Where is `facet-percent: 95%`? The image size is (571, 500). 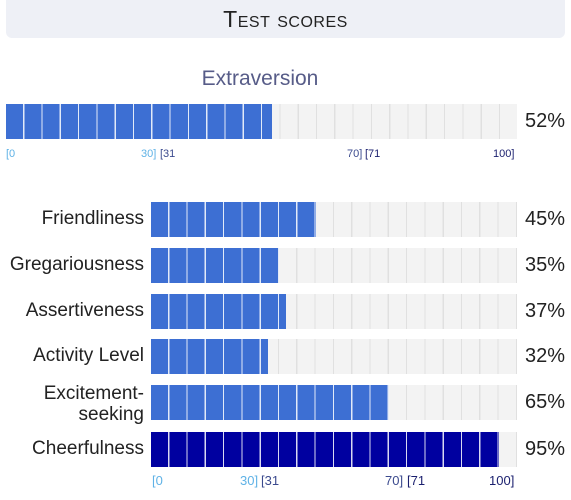 facet-percent: 95% is located at coordinates (545, 449).